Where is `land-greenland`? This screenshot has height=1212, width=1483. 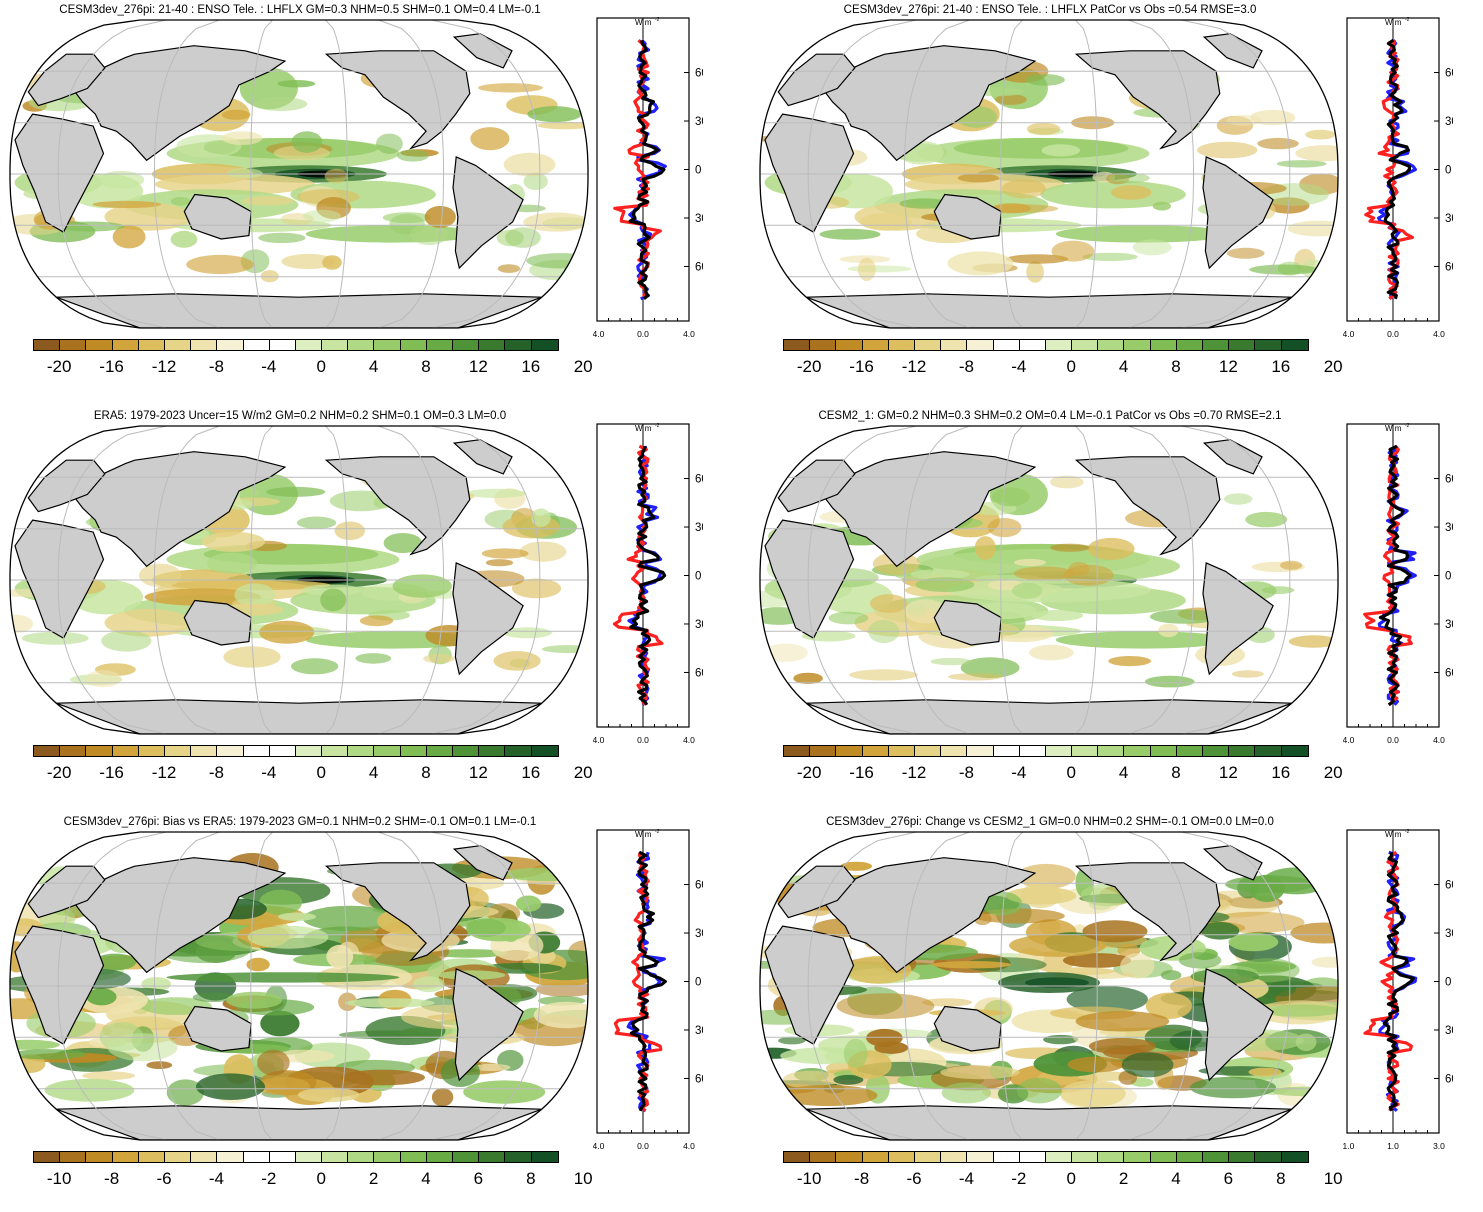
land-greenland is located at coordinates (1232, 457).